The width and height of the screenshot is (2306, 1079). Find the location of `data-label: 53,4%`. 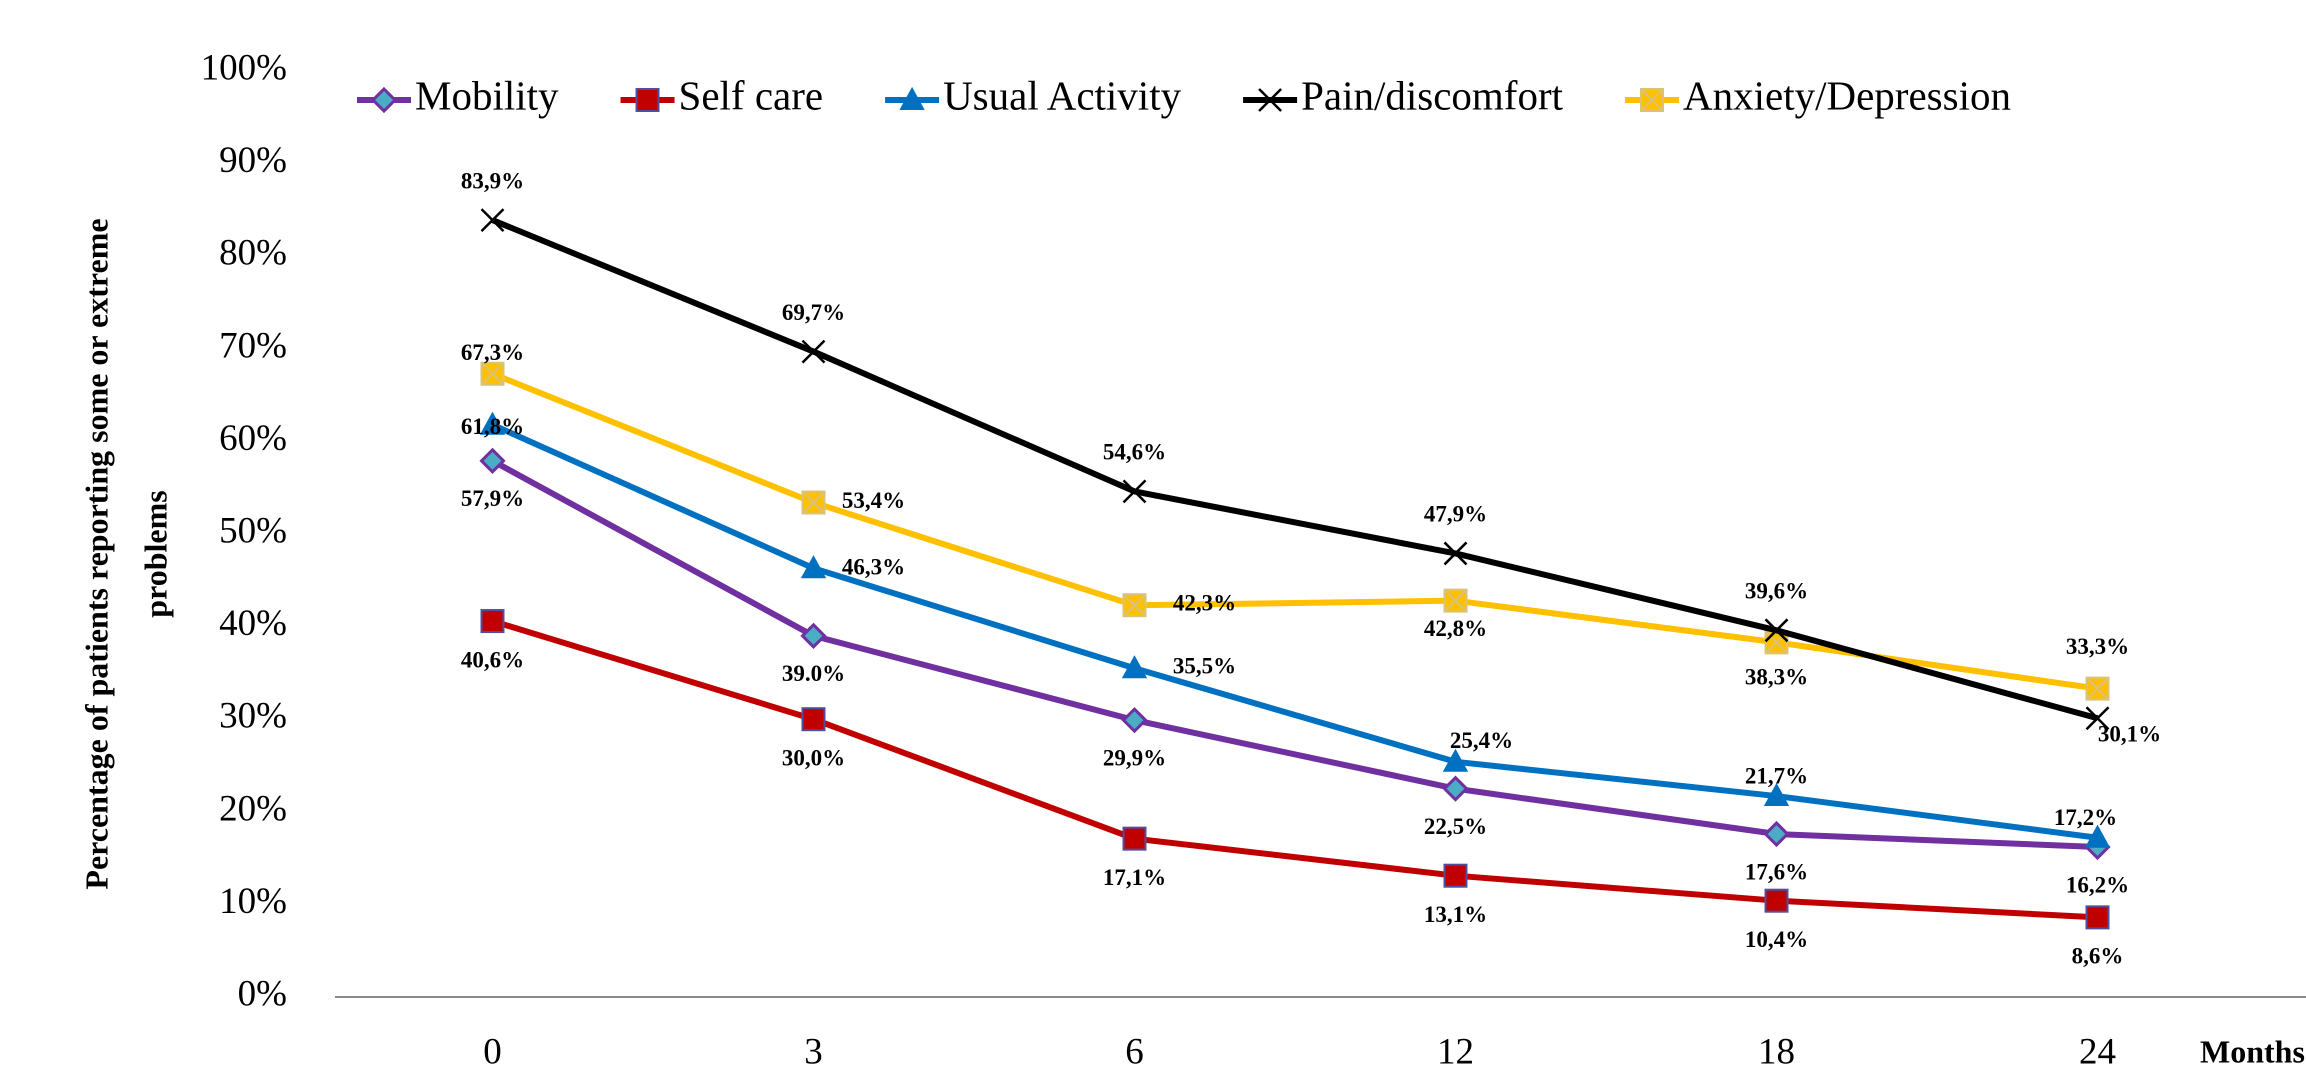

data-label: 53,4% is located at coordinates (873, 500).